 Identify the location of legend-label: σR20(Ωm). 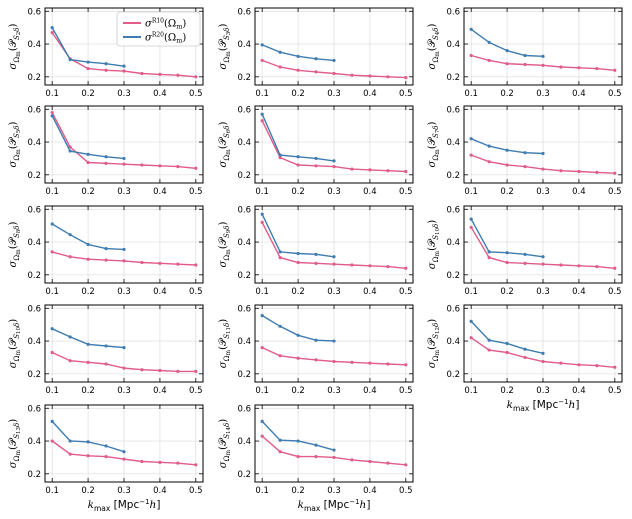
(165, 38).